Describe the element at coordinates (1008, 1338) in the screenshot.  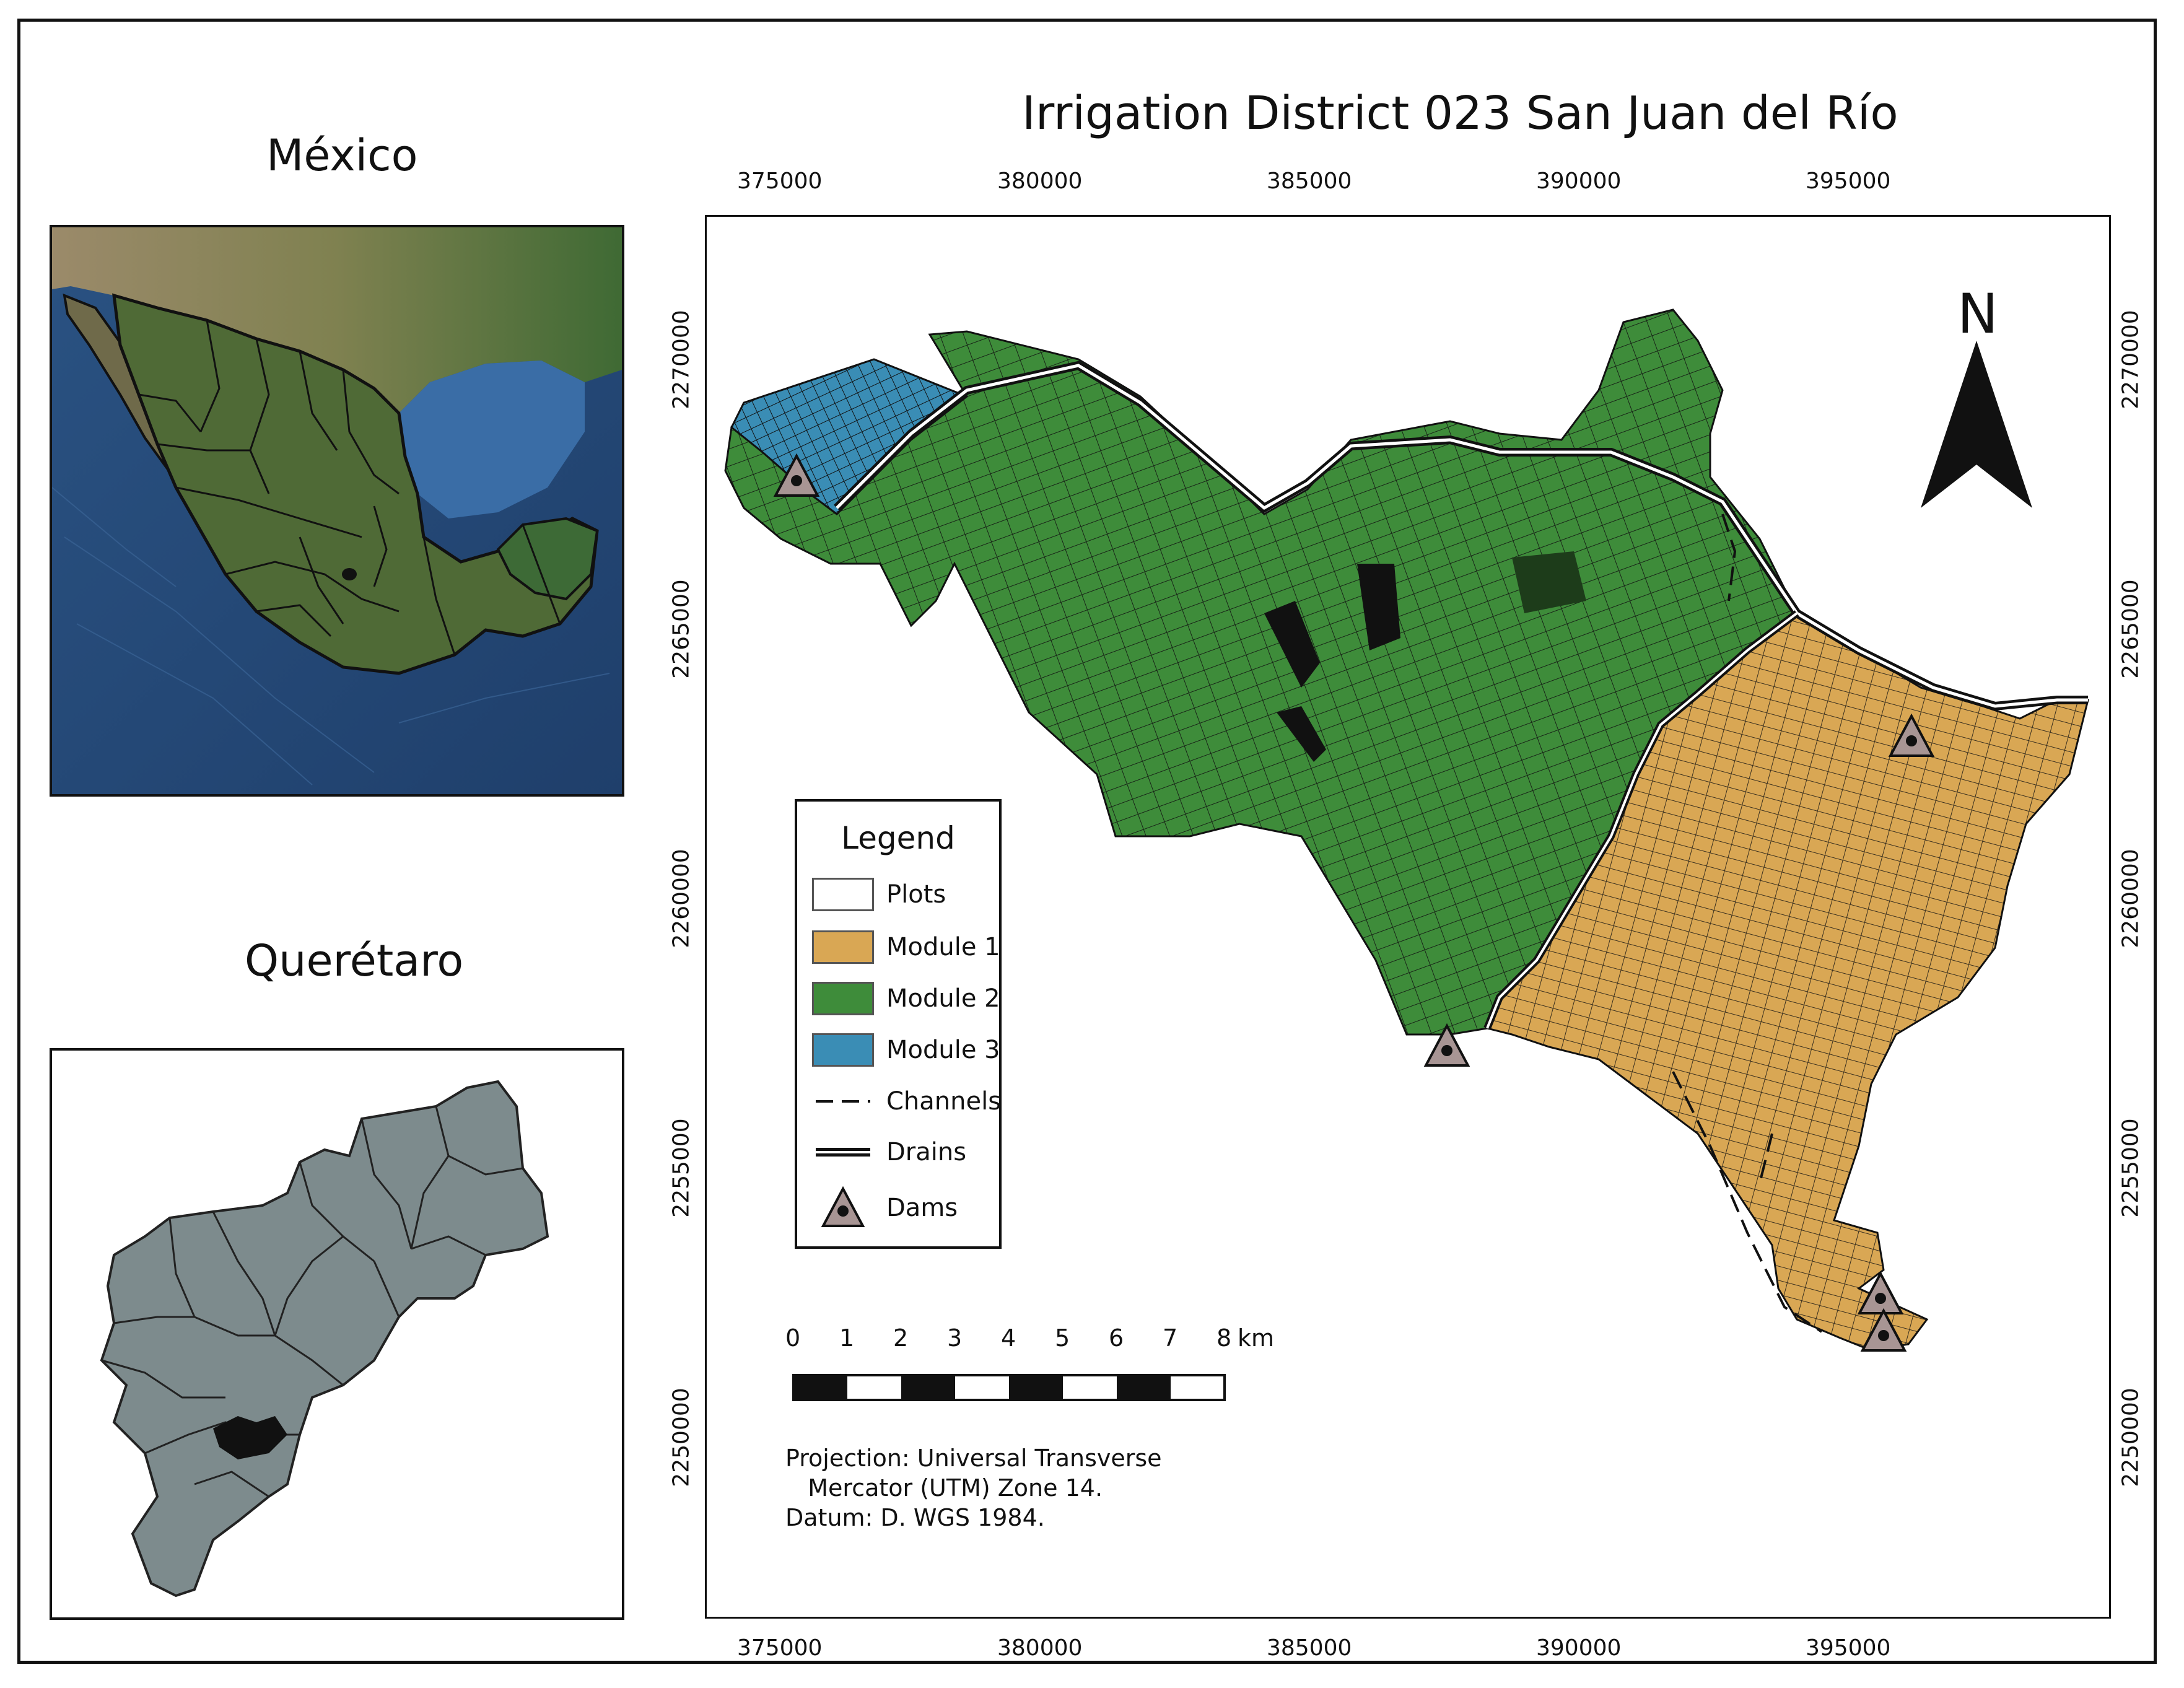
I see `scale-label: 4` at that location.